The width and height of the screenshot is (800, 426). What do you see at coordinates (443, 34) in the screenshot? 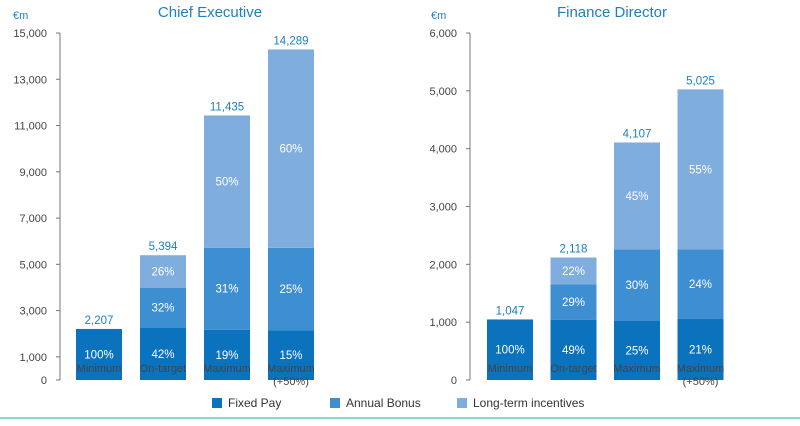
I see `y-tick-label: 6,000` at bounding box center [443, 34].